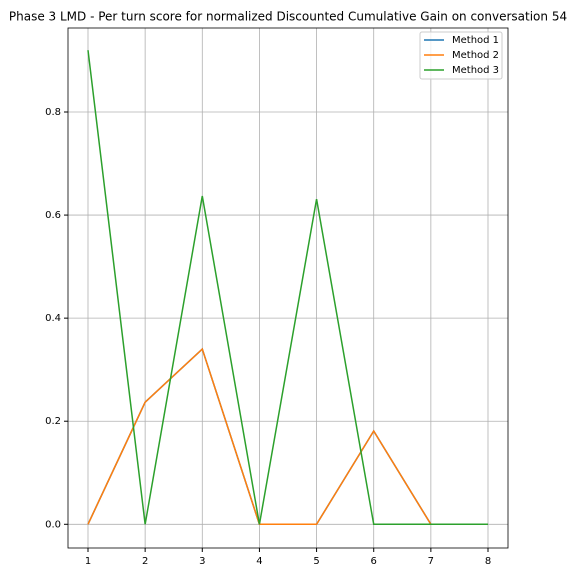 This screenshot has width=576, height=576. I want to click on x-tick-label: 4, so click(259, 561).